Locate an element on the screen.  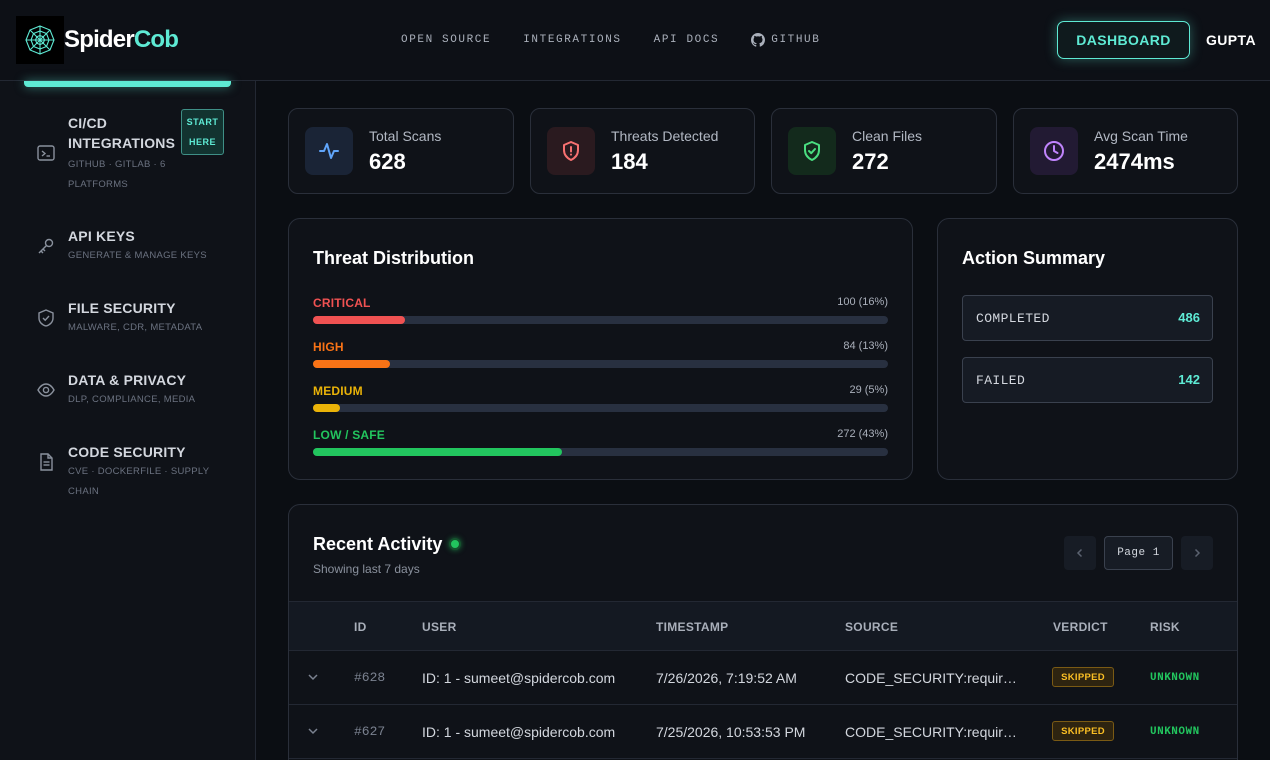
start-here-badge: START HERE is located at coordinates (202, 132).